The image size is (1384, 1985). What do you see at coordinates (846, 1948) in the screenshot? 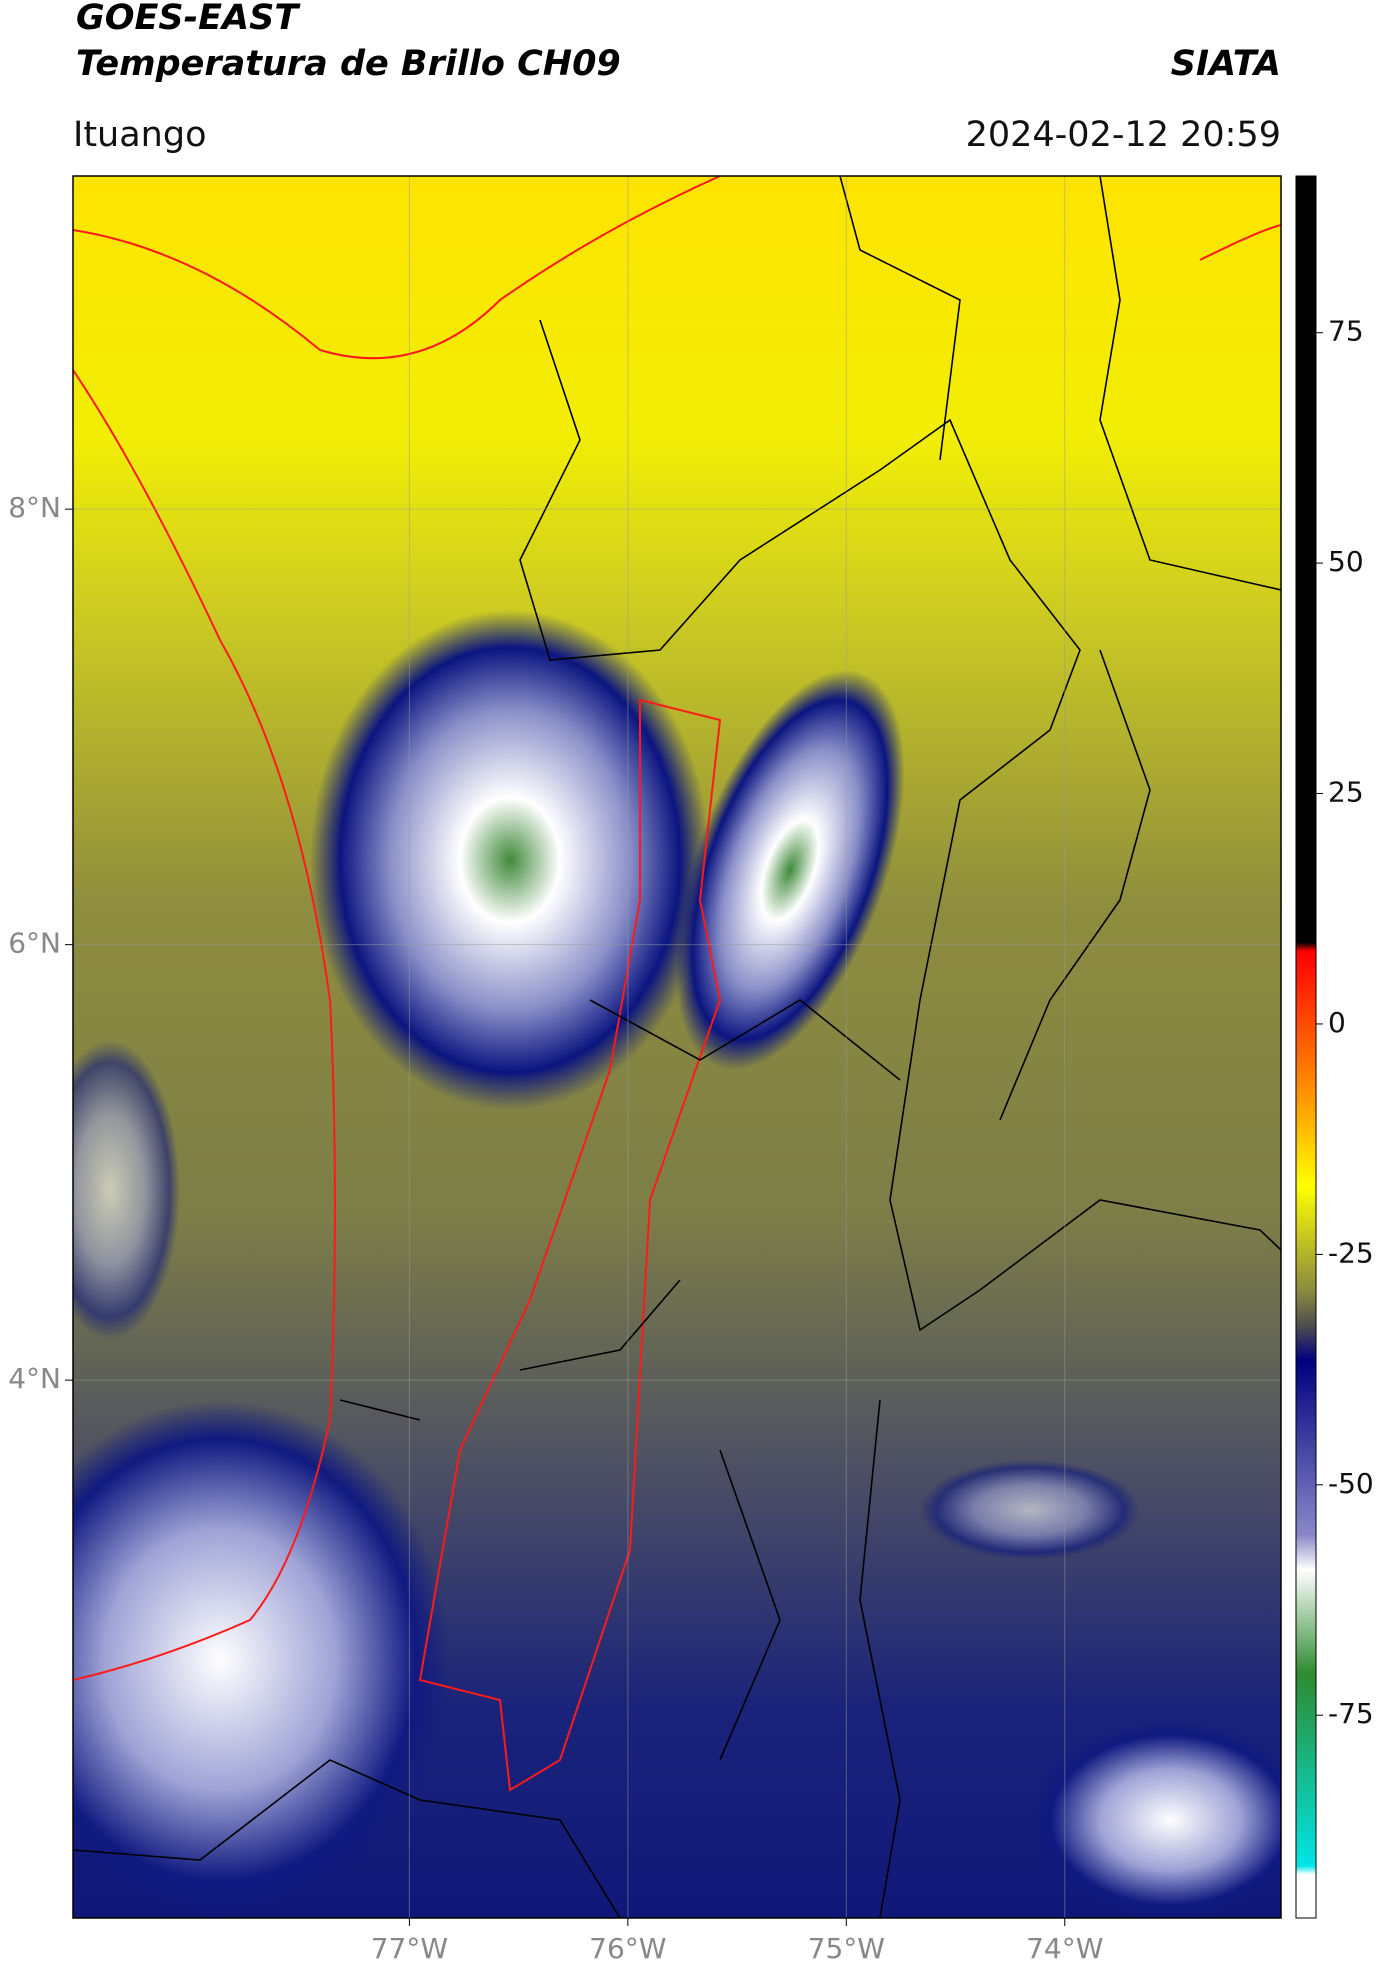
I see `x-tick-label: 75°W` at bounding box center [846, 1948].